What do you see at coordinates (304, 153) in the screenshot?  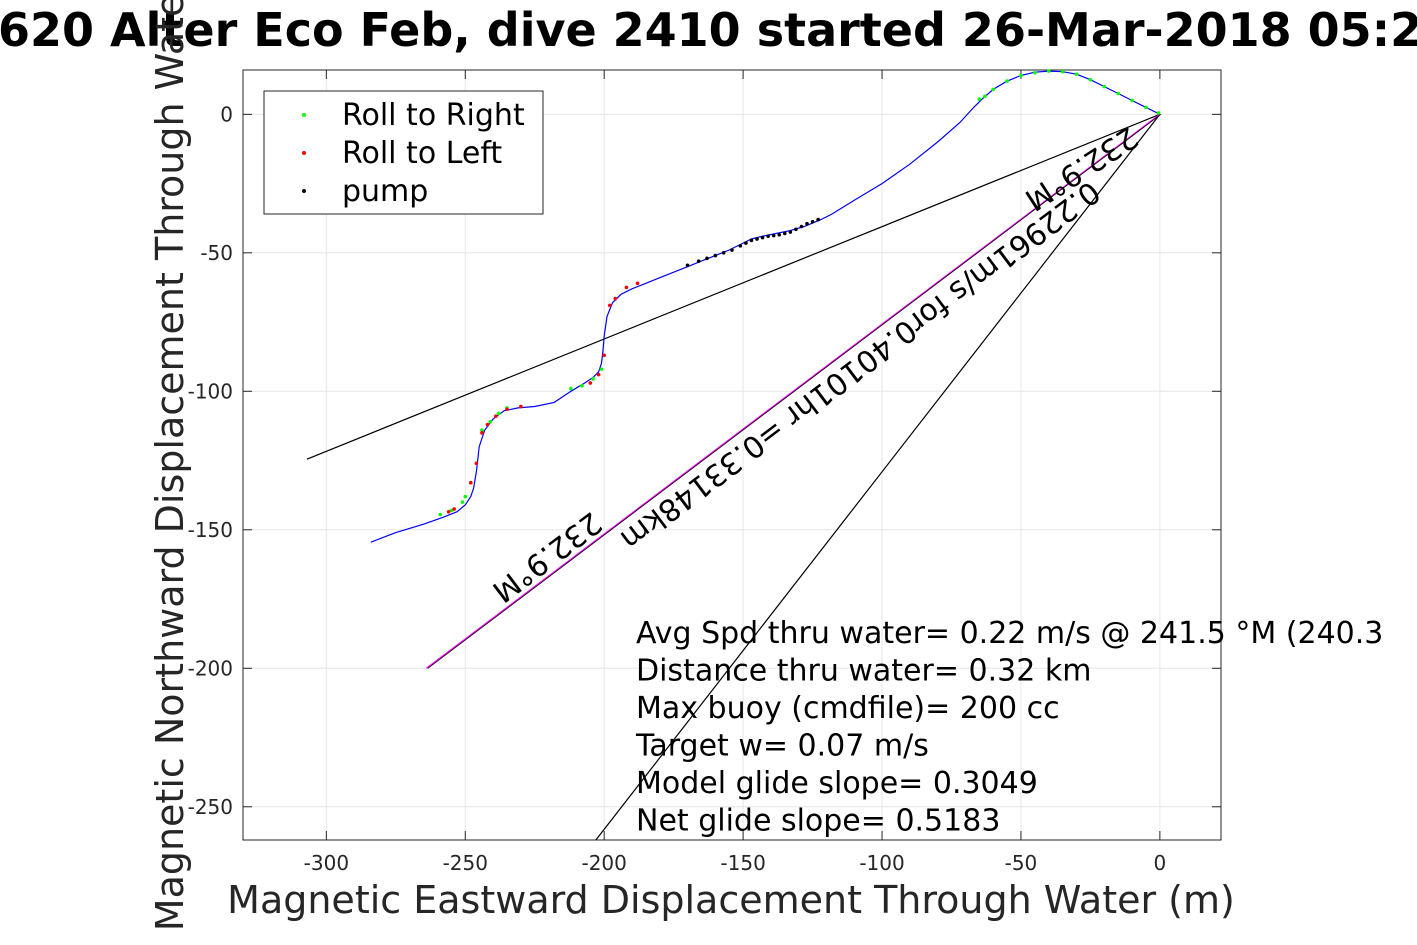 I see `legend-marker-roll-left` at bounding box center [304, 153].